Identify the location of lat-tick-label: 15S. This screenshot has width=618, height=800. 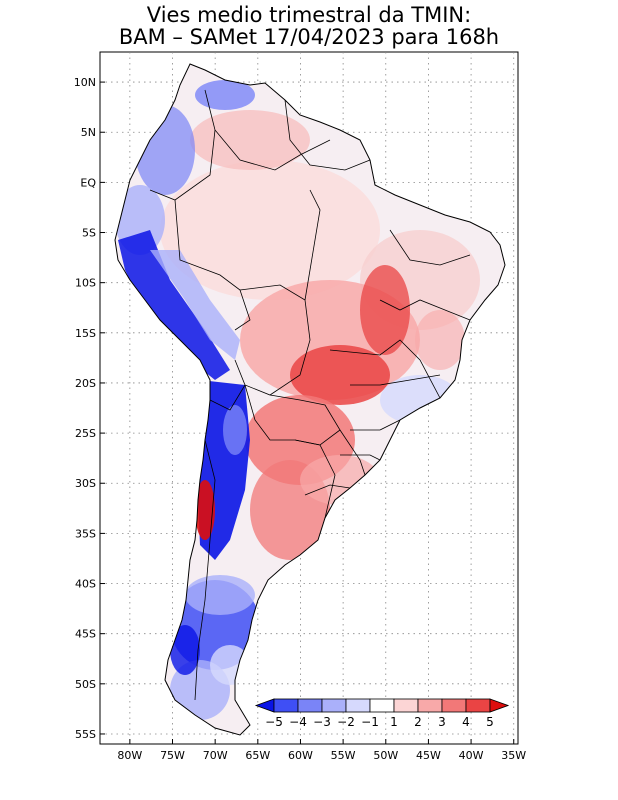
(85, 333).